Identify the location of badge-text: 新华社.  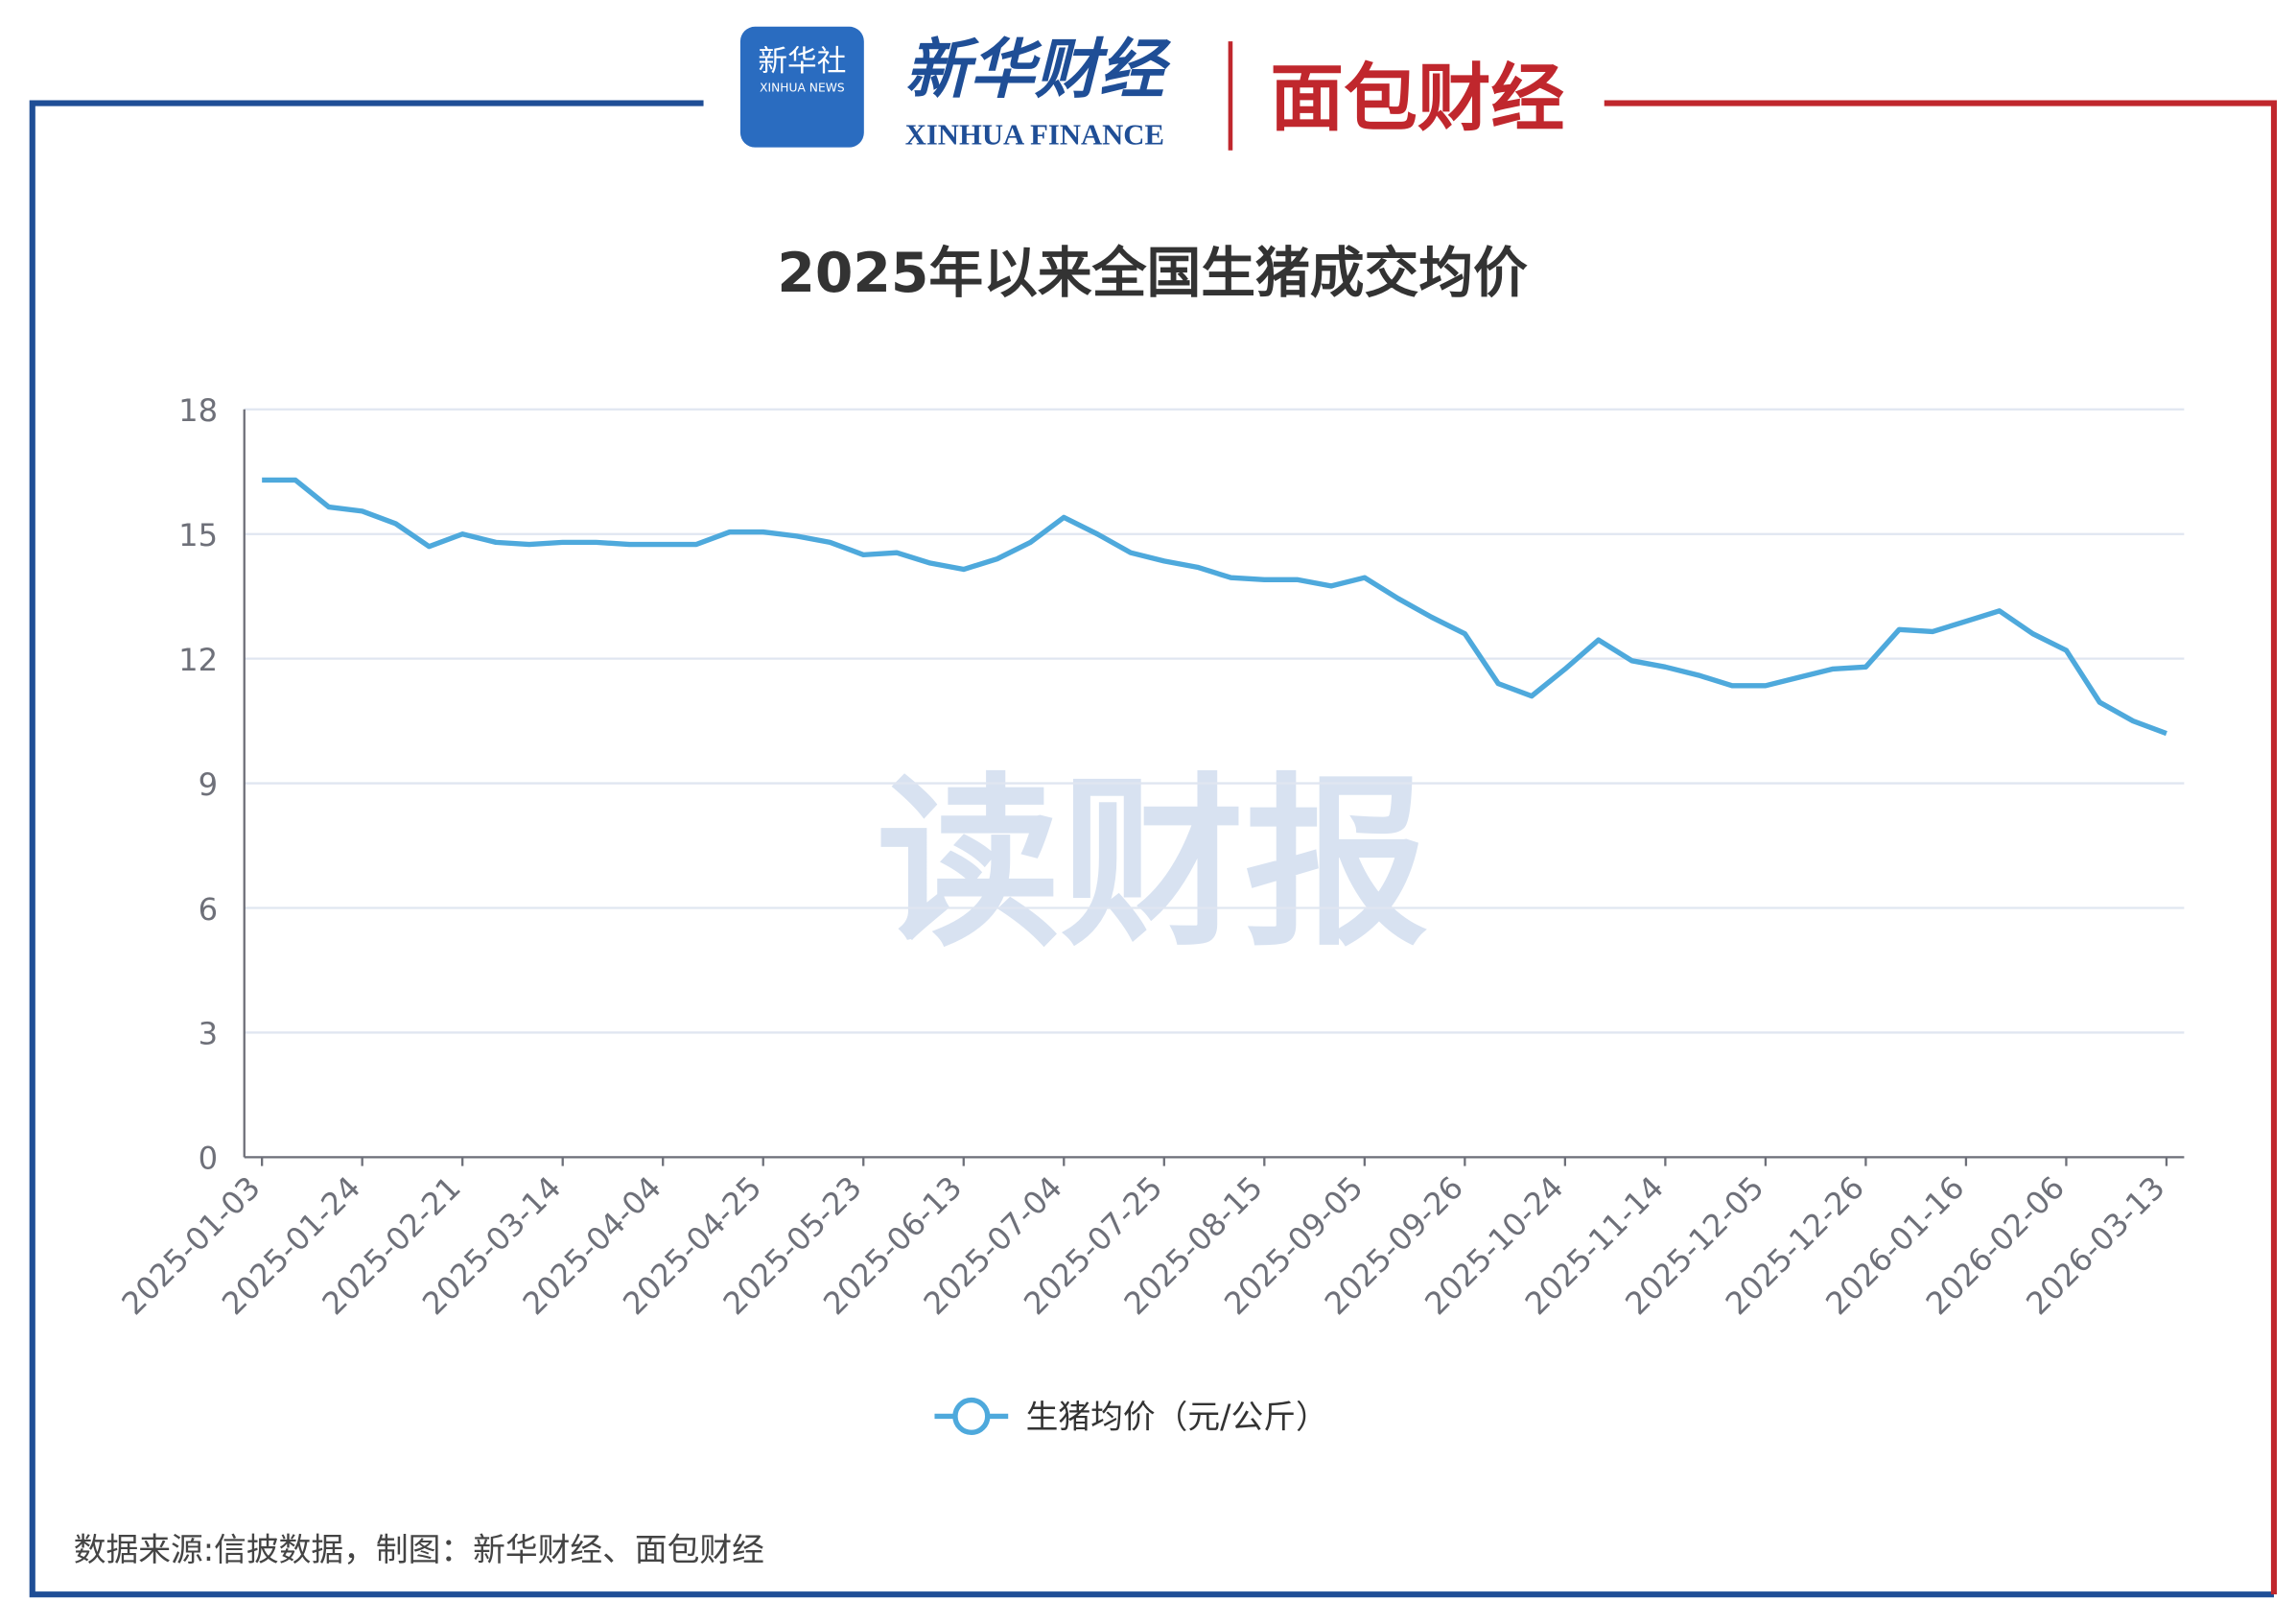
(802, 62).